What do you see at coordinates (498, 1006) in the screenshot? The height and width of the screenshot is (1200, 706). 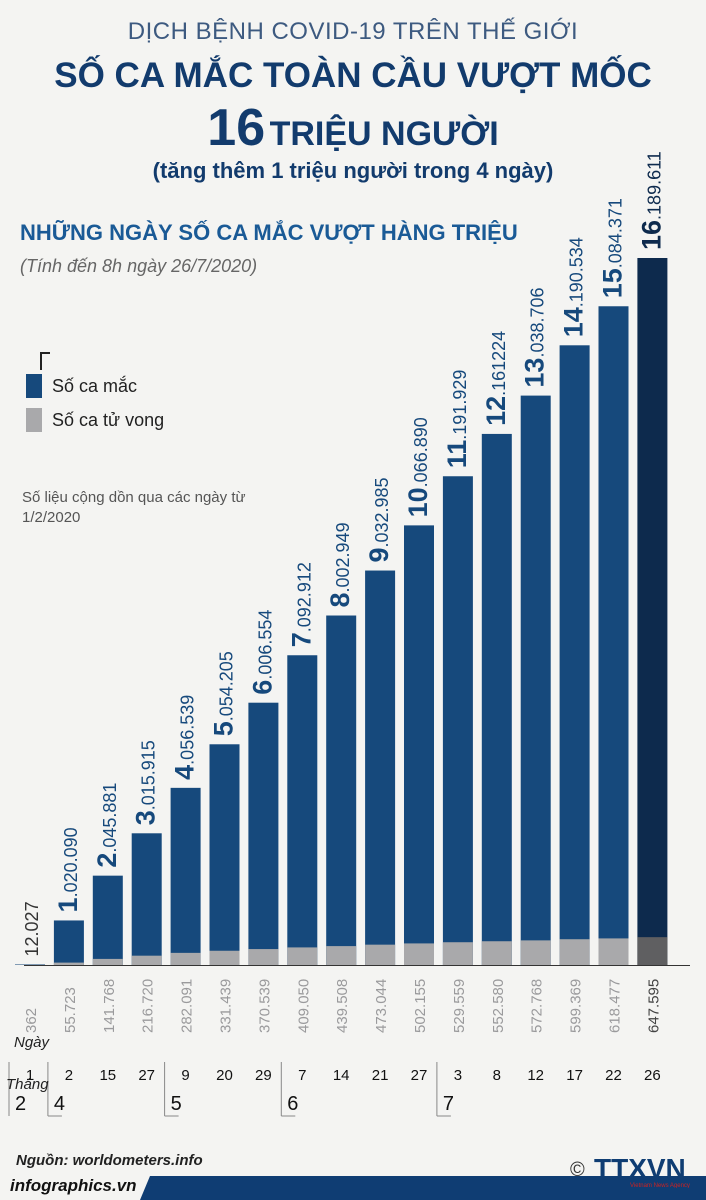 I see `death-value-label: 552.580` at bounding box center [498, 1006].